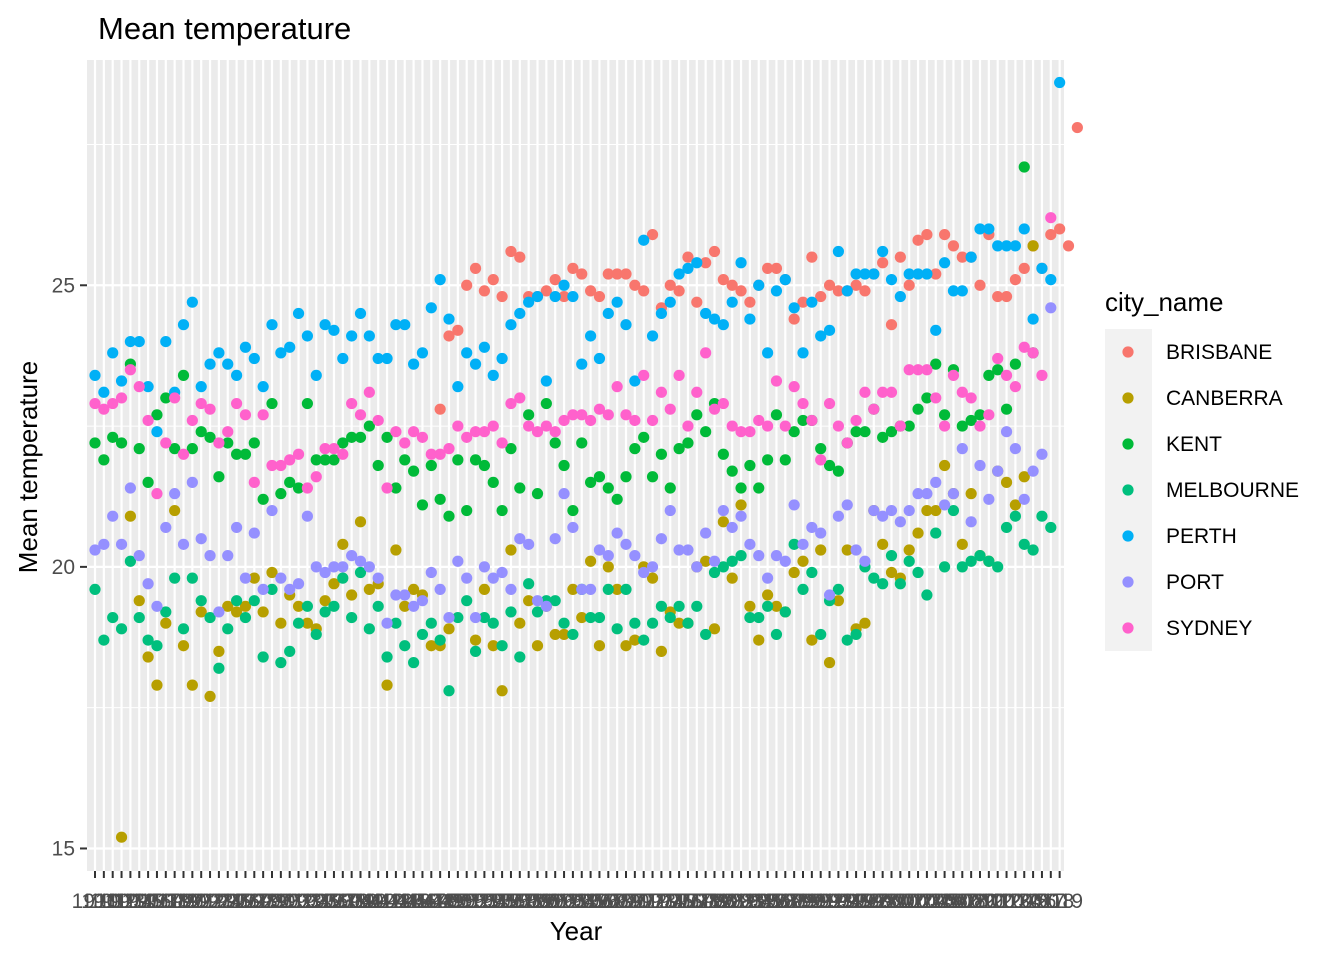 This screenshot has width=1344, height=960. Describe the element at coordinates (776, 901) in the screenshot. I see `x-tick-label-1987: 1987` at that location.